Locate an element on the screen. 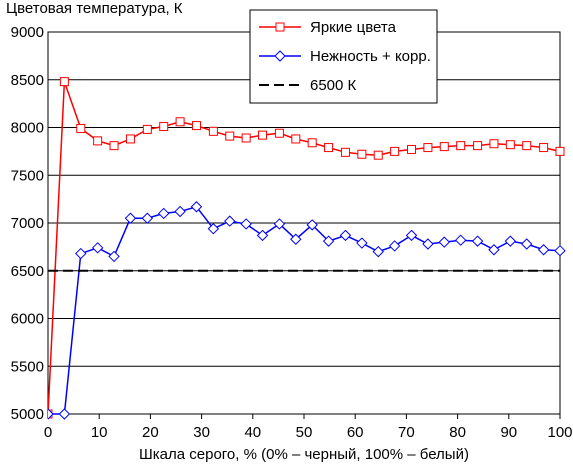 This screenshot has height=467, width=573. x-tick-label: 90 is located at coordinates (508, 432).